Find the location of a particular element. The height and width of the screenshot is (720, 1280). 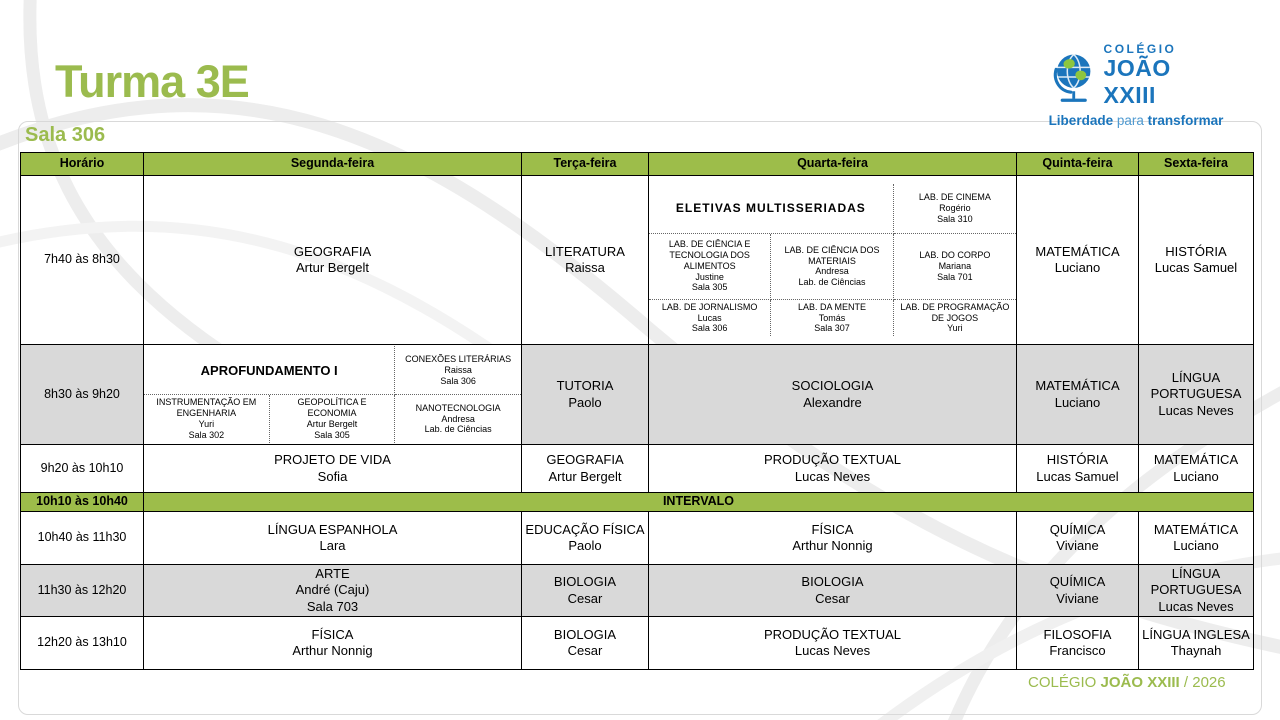

header-terca: Terça-feira is located at coordinates (585, 164).